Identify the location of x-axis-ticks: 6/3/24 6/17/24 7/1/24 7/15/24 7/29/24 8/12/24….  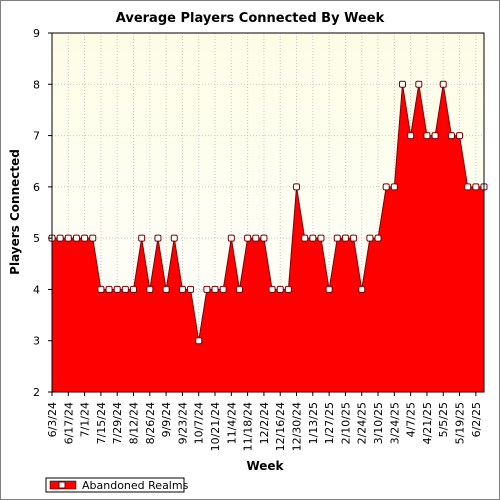
(264, 421).